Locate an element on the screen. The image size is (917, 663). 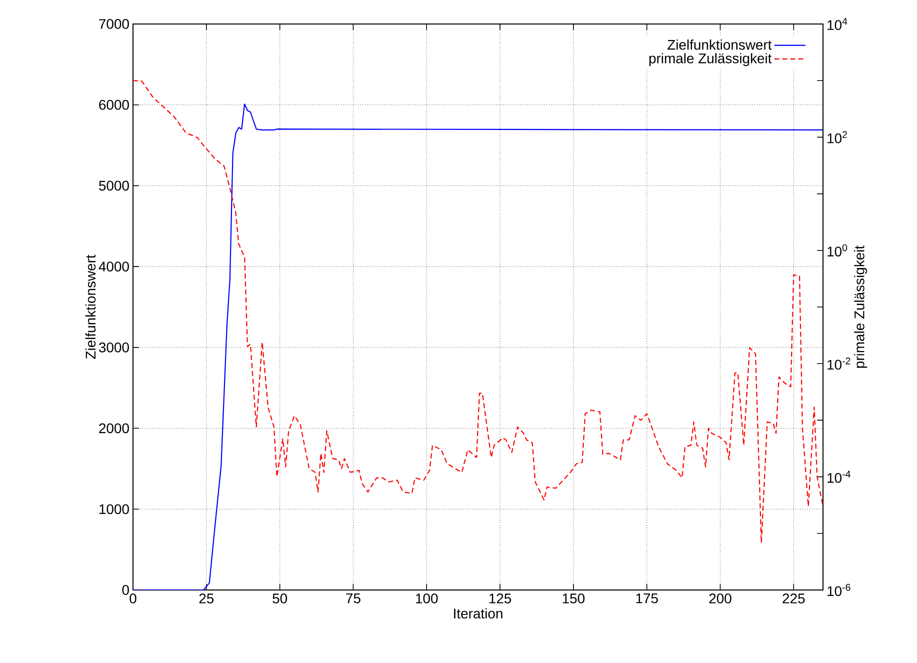
y-axis-title: Zielfunktionswert is located at coordinates (90, 306).